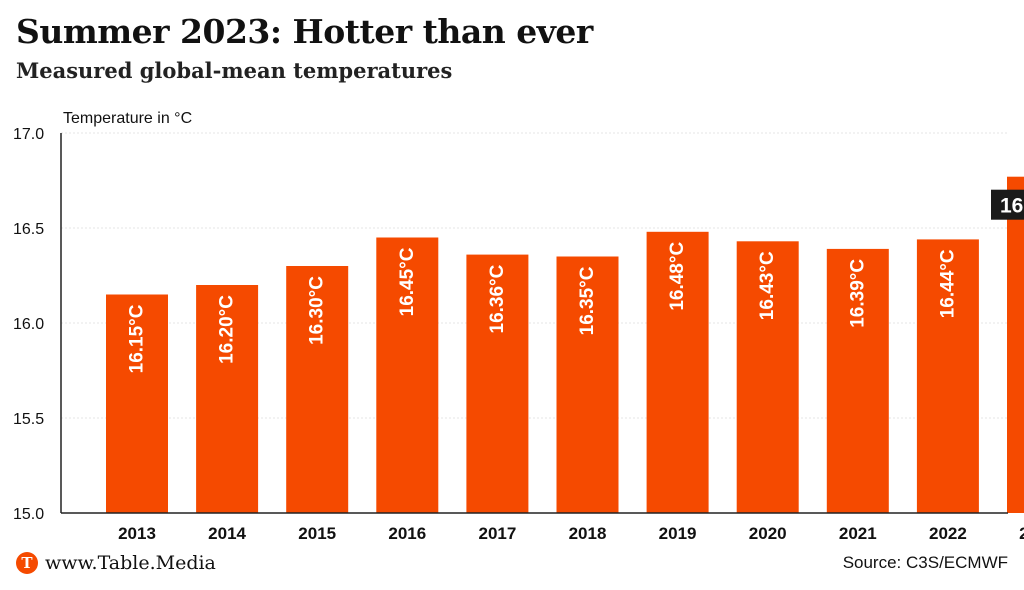 The height and width of the screenshot is (590, 1024). I want to click on x-tick-label: 2017, so click(497, 533).